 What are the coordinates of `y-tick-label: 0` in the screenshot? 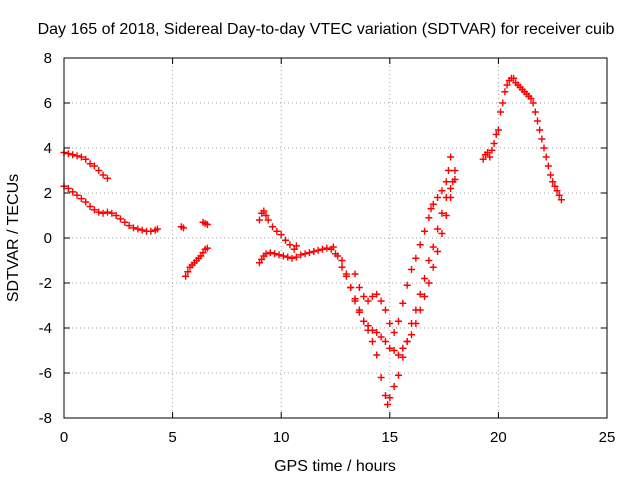 It's located at (48, 238).